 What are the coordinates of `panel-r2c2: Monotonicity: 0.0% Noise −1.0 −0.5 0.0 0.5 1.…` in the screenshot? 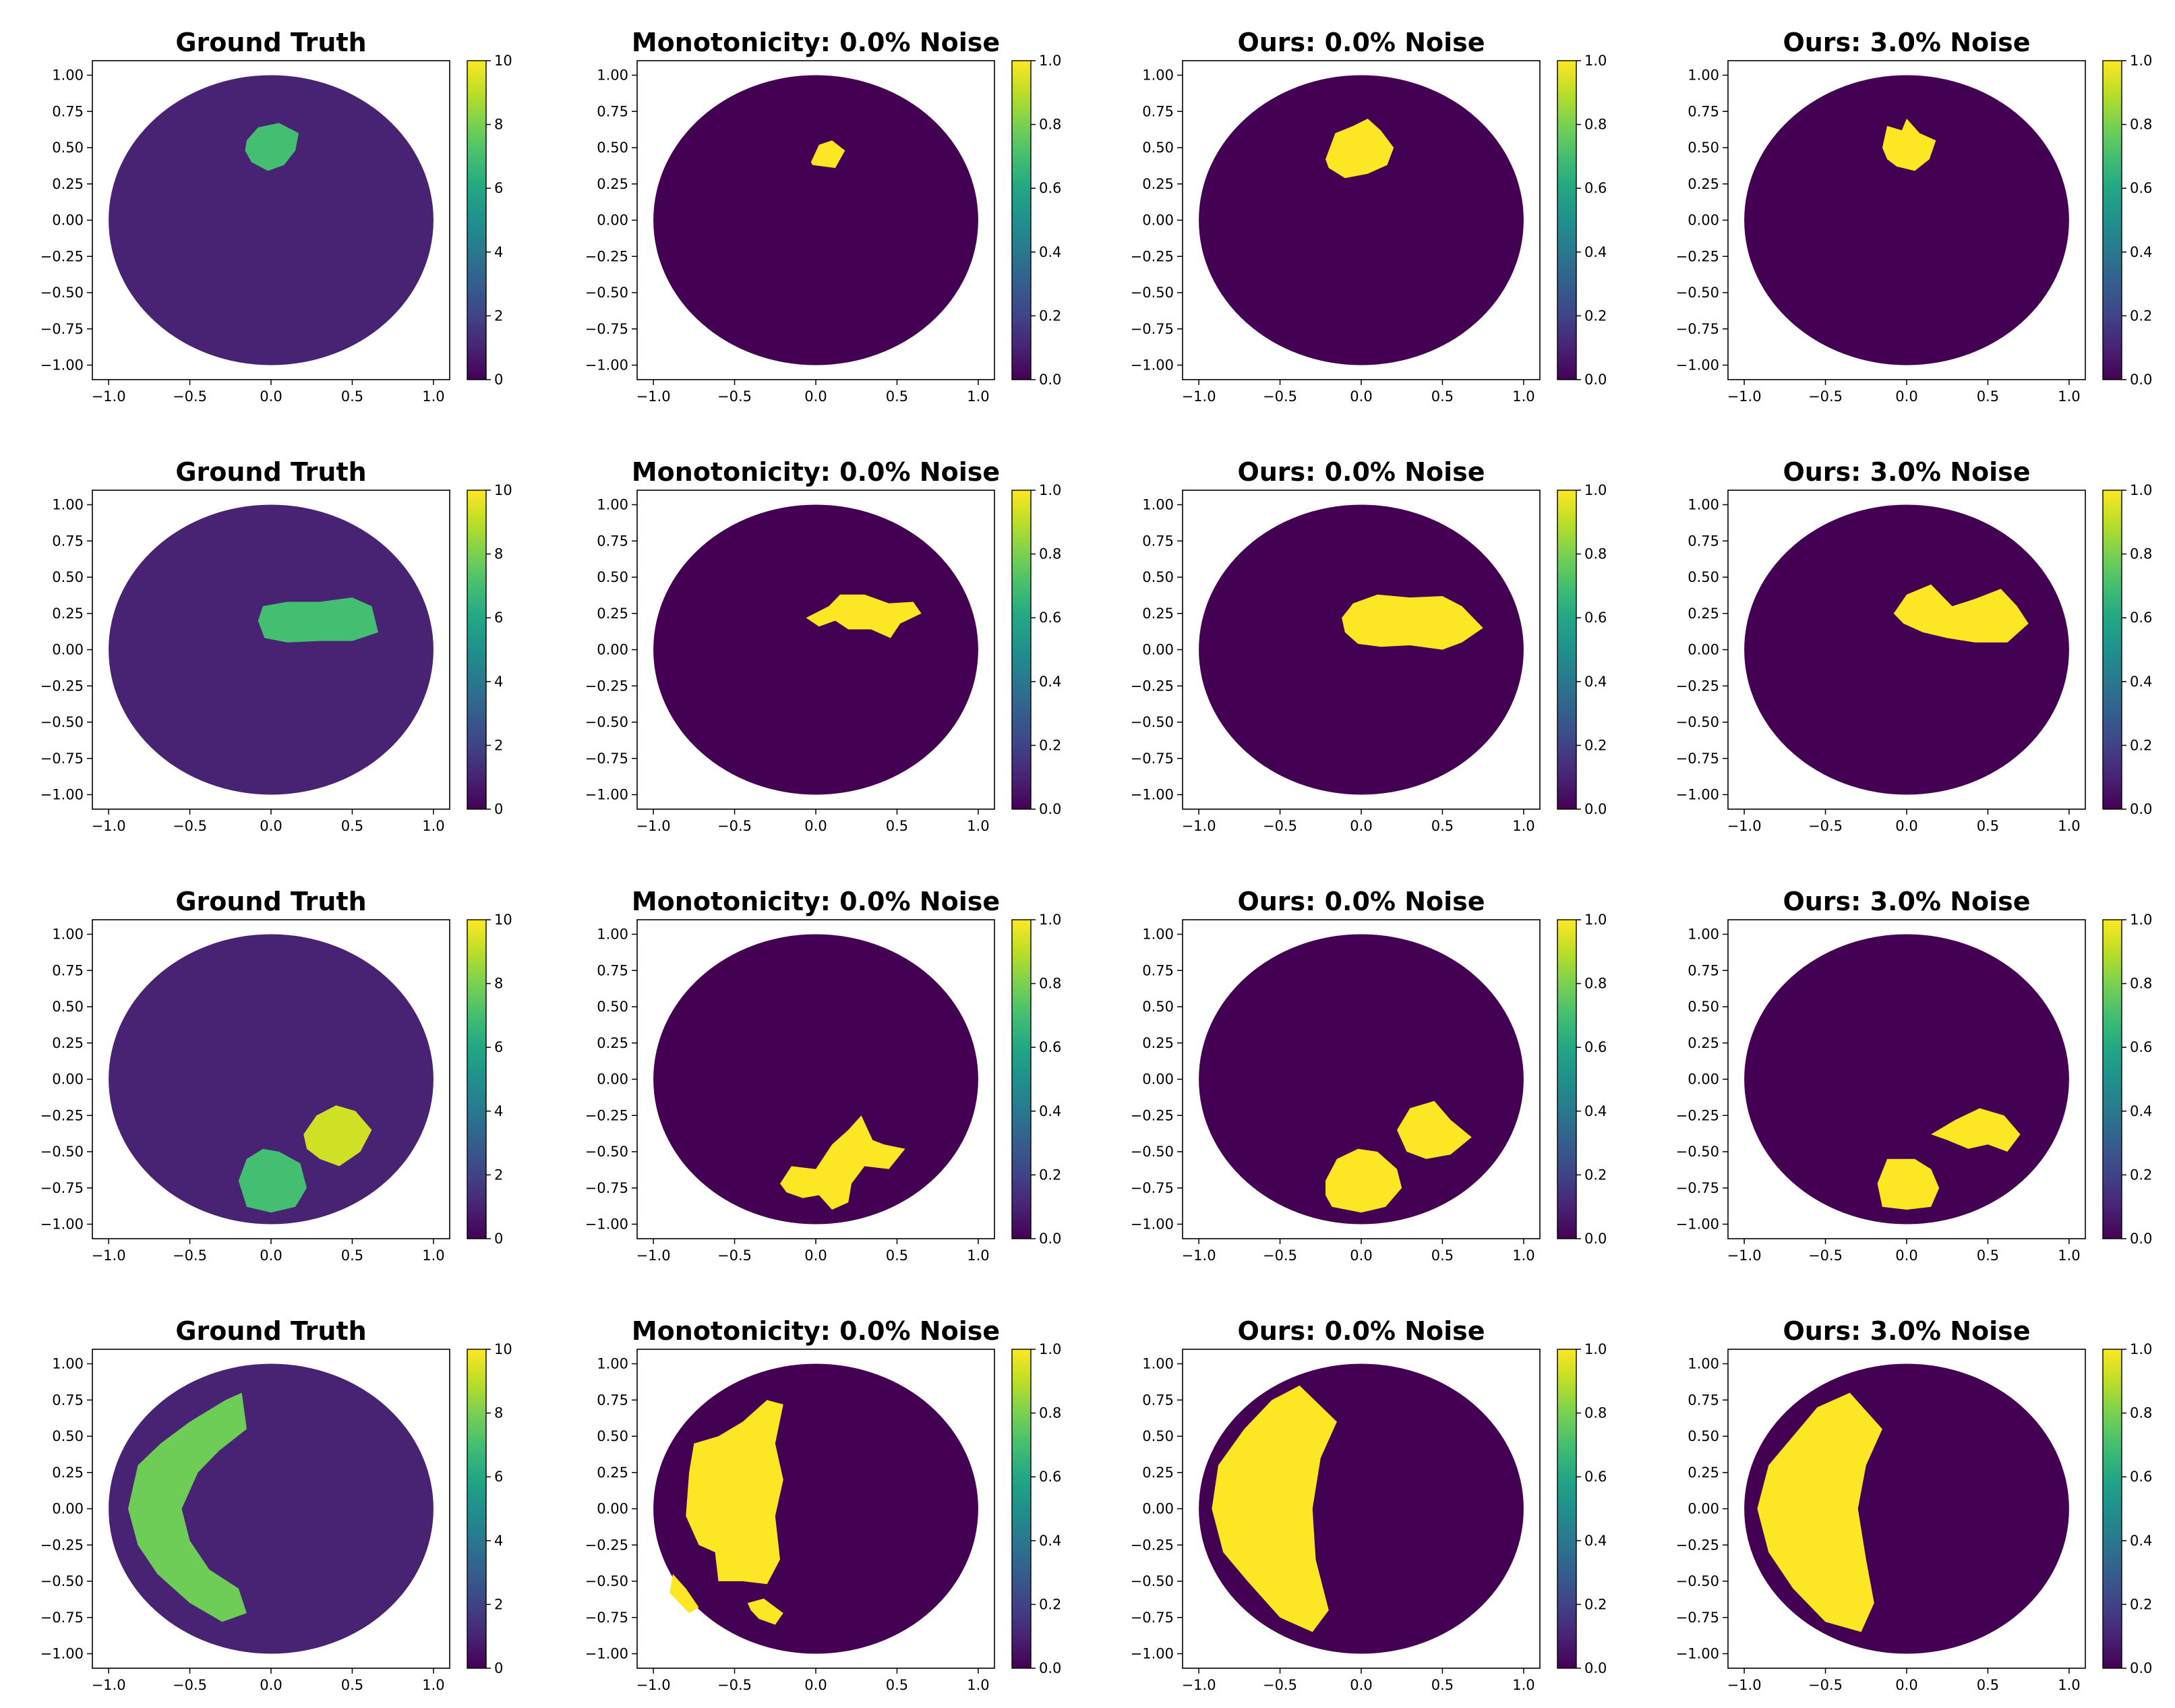 It's located at (823, 645).